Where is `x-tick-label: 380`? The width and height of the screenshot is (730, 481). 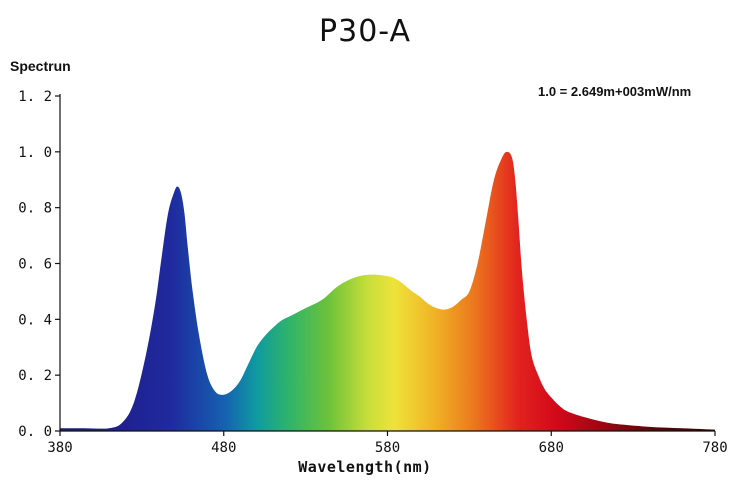
x-tick-label: 380 is located at coordinates (59, 448).